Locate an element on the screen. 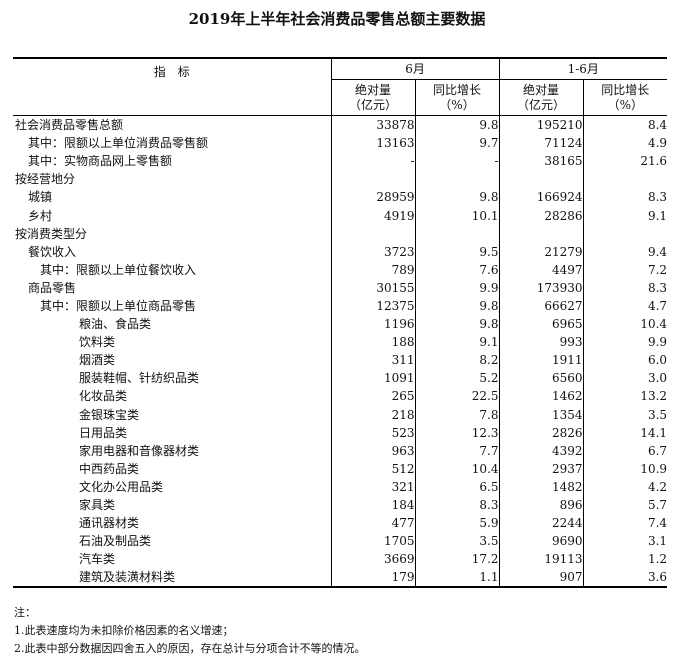  cell-ytd-growth: 6.0 is located at coordinates (625, 360).